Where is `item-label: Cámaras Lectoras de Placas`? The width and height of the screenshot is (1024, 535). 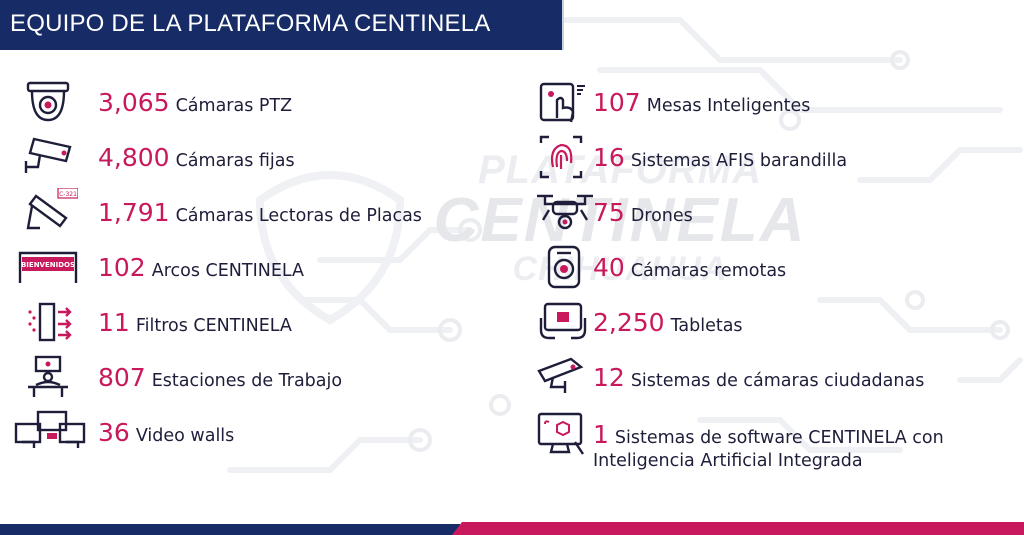
item-label: Cámaras Lectoras de Placas is located at coordinates (298, 216).